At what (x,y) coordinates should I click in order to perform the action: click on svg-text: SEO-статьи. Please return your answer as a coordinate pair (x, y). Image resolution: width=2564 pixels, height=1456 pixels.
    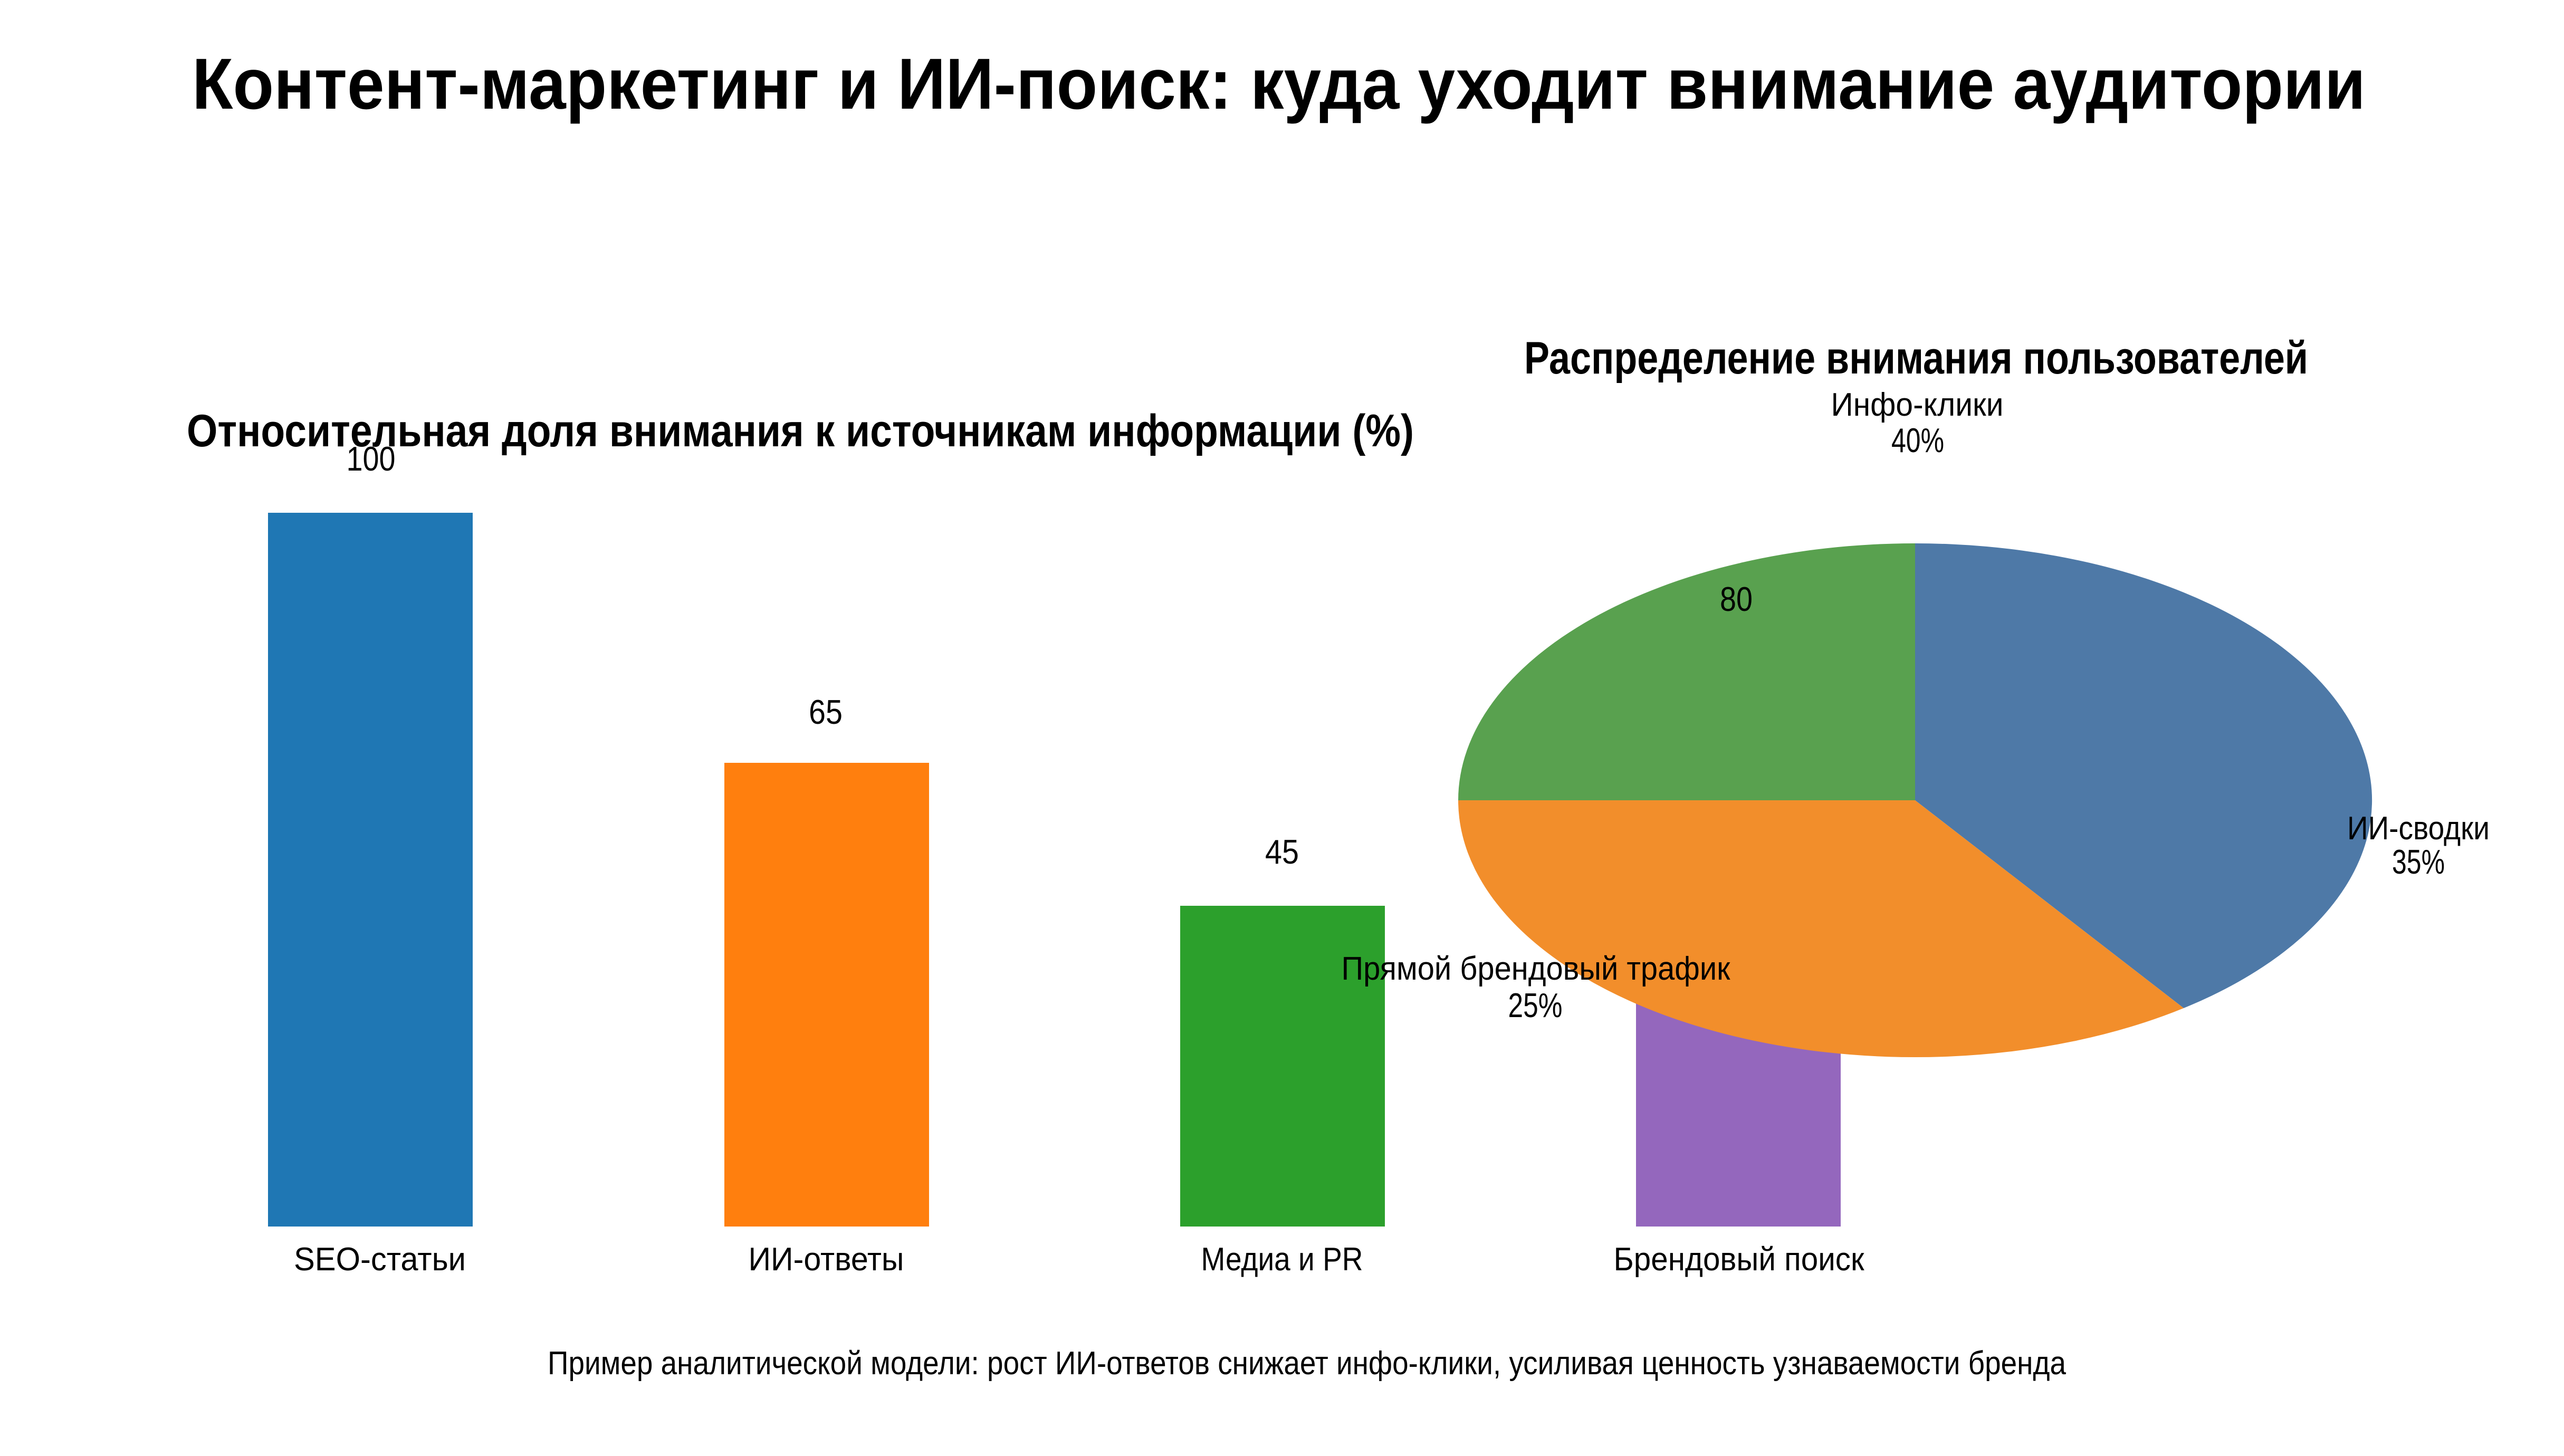
    Looking at the image, I should click on (380, 1259).